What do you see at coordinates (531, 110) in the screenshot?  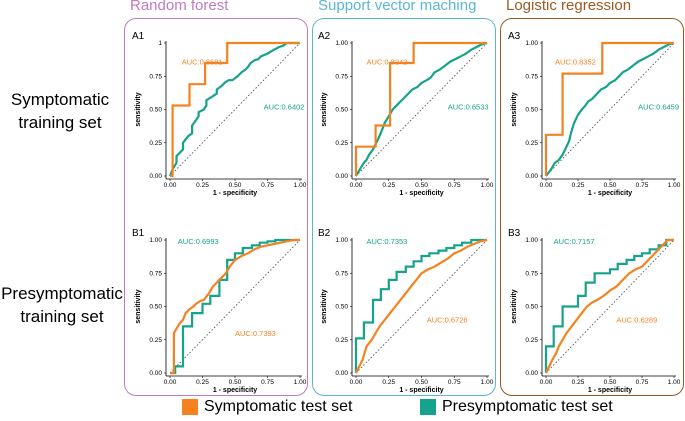 I see `y-tick-label-a3: 0.50` at bounding box center [531, 110].